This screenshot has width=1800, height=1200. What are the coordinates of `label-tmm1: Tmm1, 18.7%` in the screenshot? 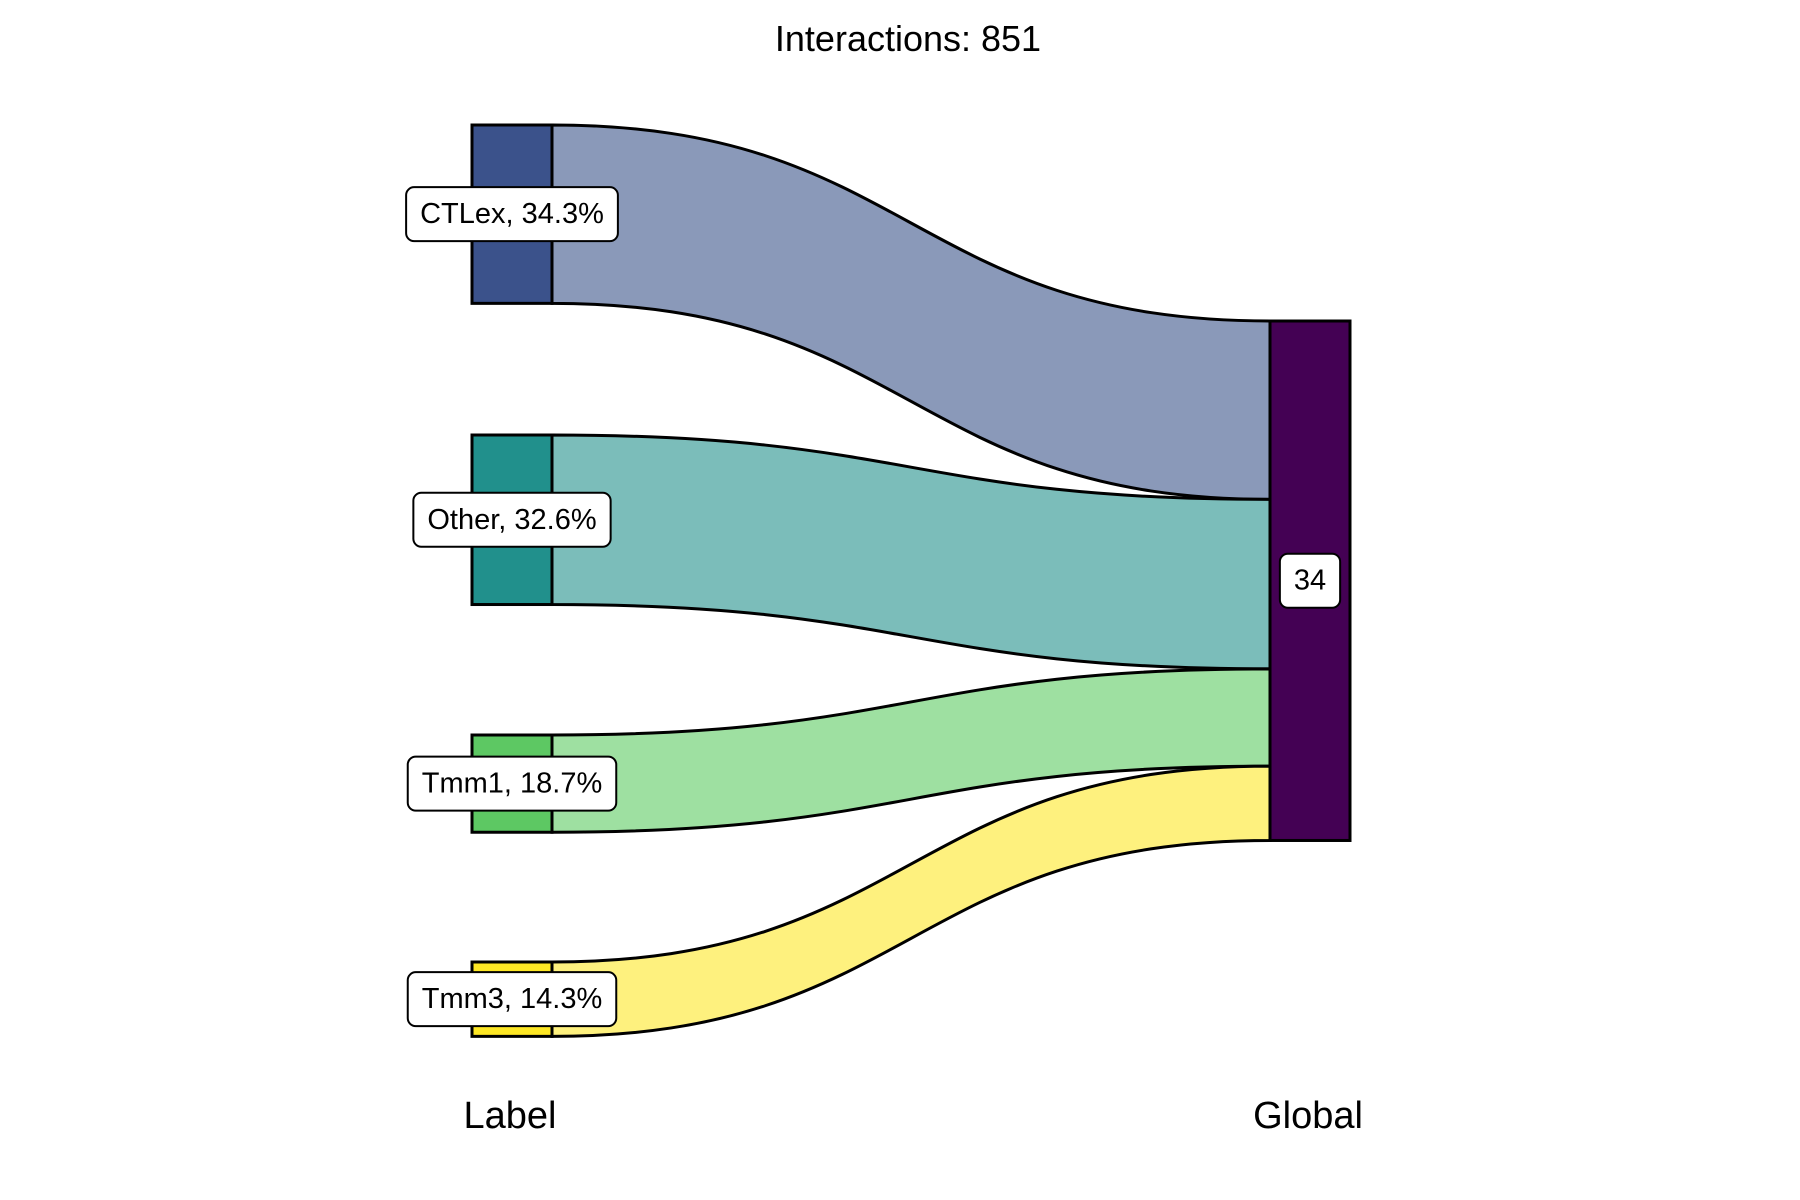 It's located at (512, 783).